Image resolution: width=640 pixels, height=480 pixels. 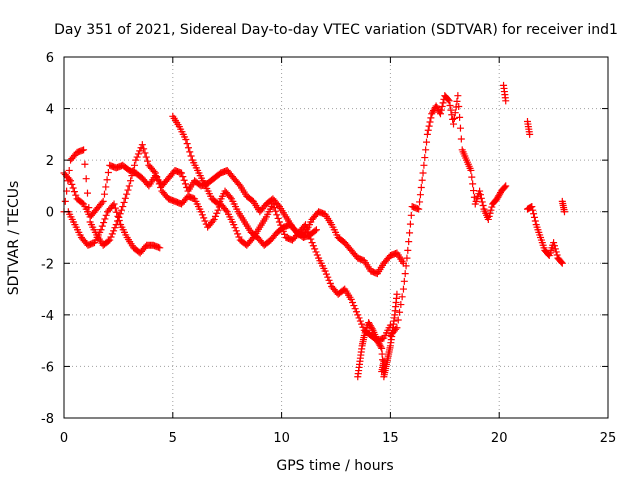 I want to click on y-axis-label: SDTVAR / TECUs, so click(x=14, y=238).